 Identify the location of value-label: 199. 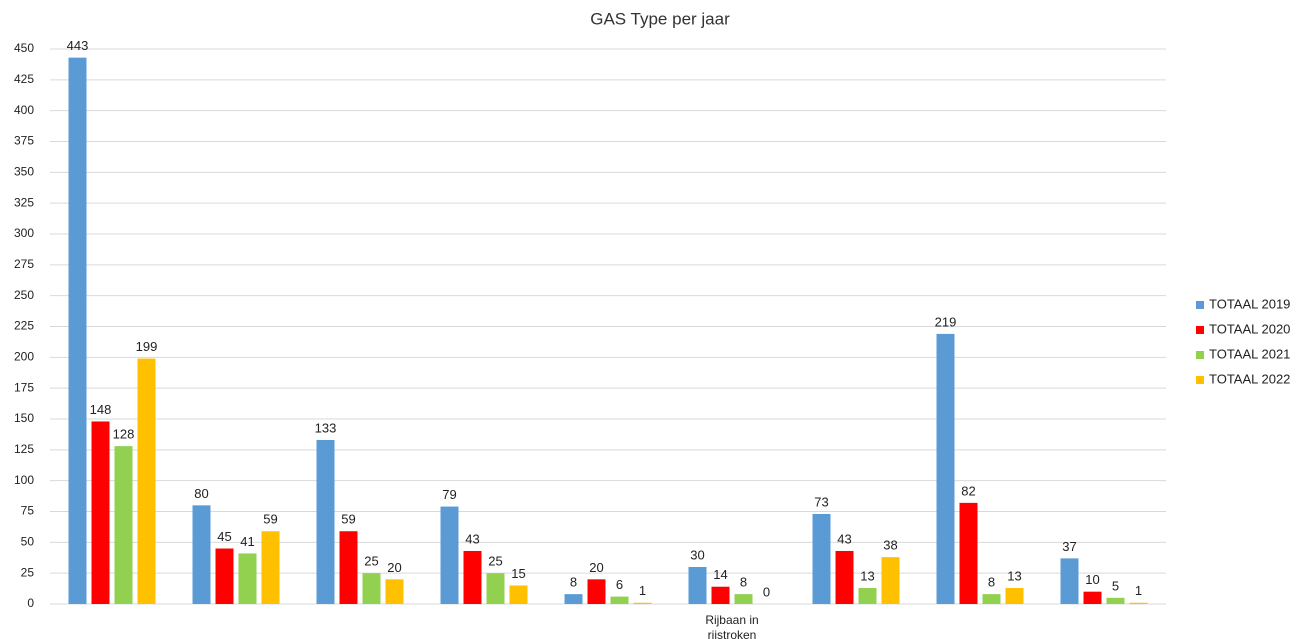
(147, 346).